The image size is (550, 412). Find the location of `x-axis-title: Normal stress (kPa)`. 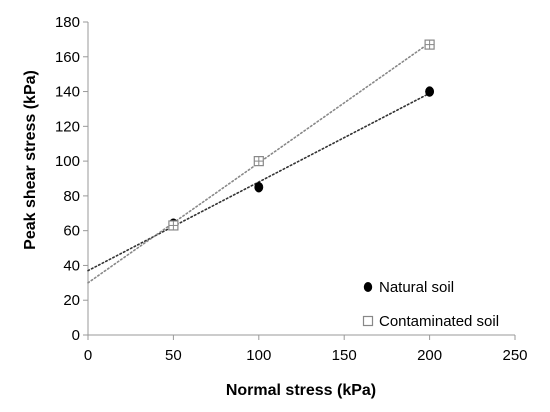

x-axis-title: Normal stress (kPa) is located at coordinates (301, 390).